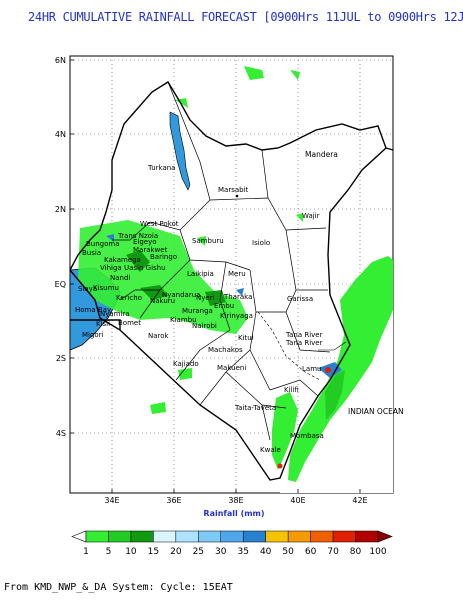 The width and height of the screenshot is (463, 600). I want to click on label-migori: Migori, so click(93, 335).